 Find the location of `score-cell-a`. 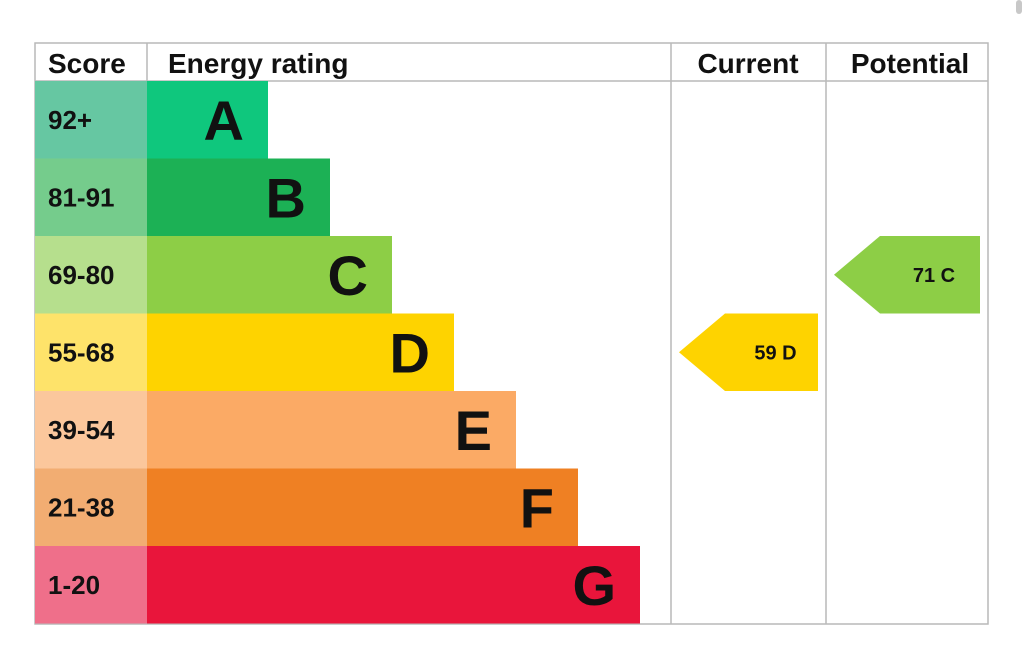

score-cell-a is located at coordinates (91, 120).